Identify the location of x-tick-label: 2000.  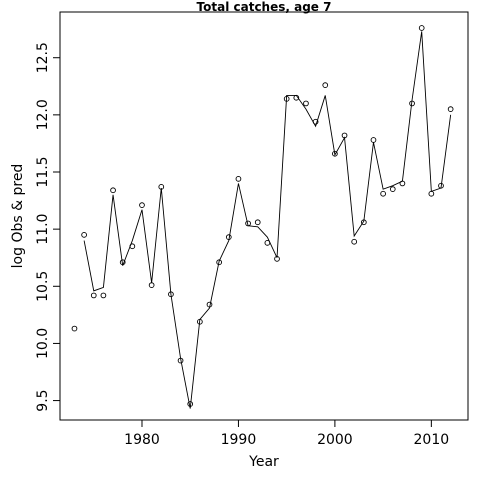
(335, 440).